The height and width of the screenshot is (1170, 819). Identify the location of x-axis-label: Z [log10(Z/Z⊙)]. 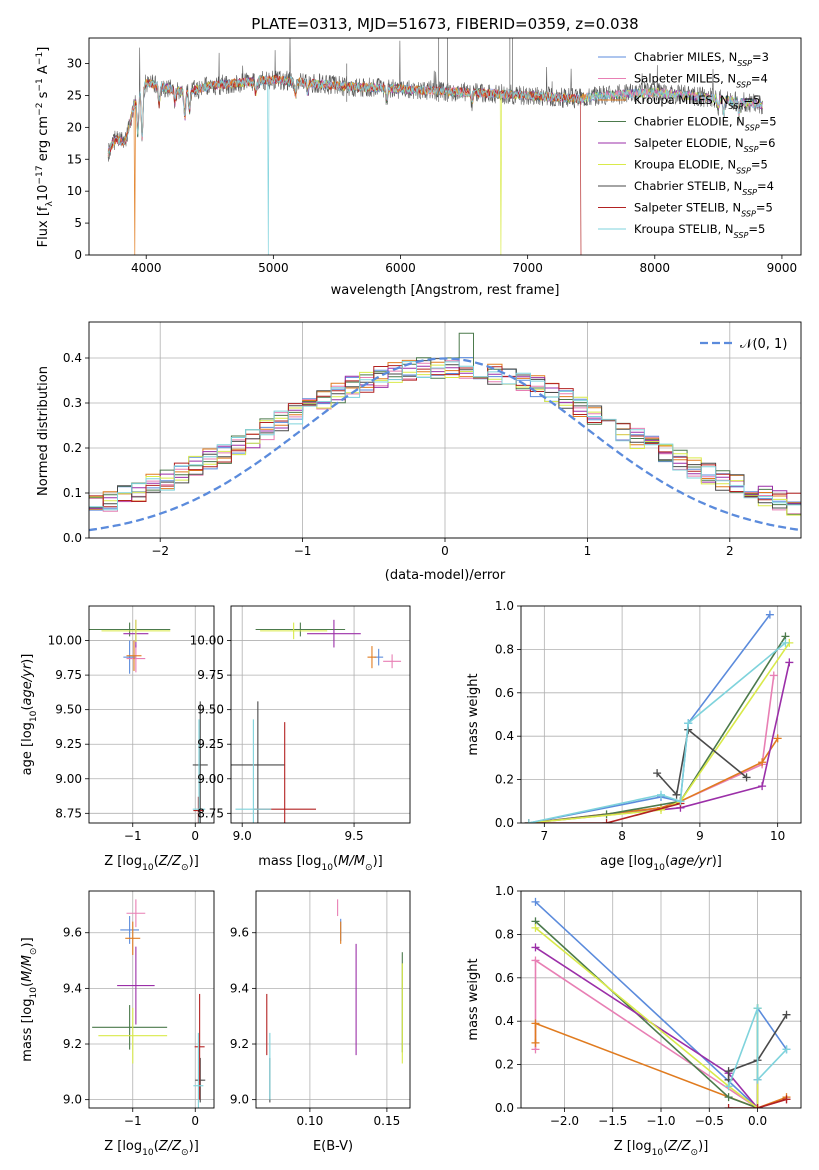
(151, 863).